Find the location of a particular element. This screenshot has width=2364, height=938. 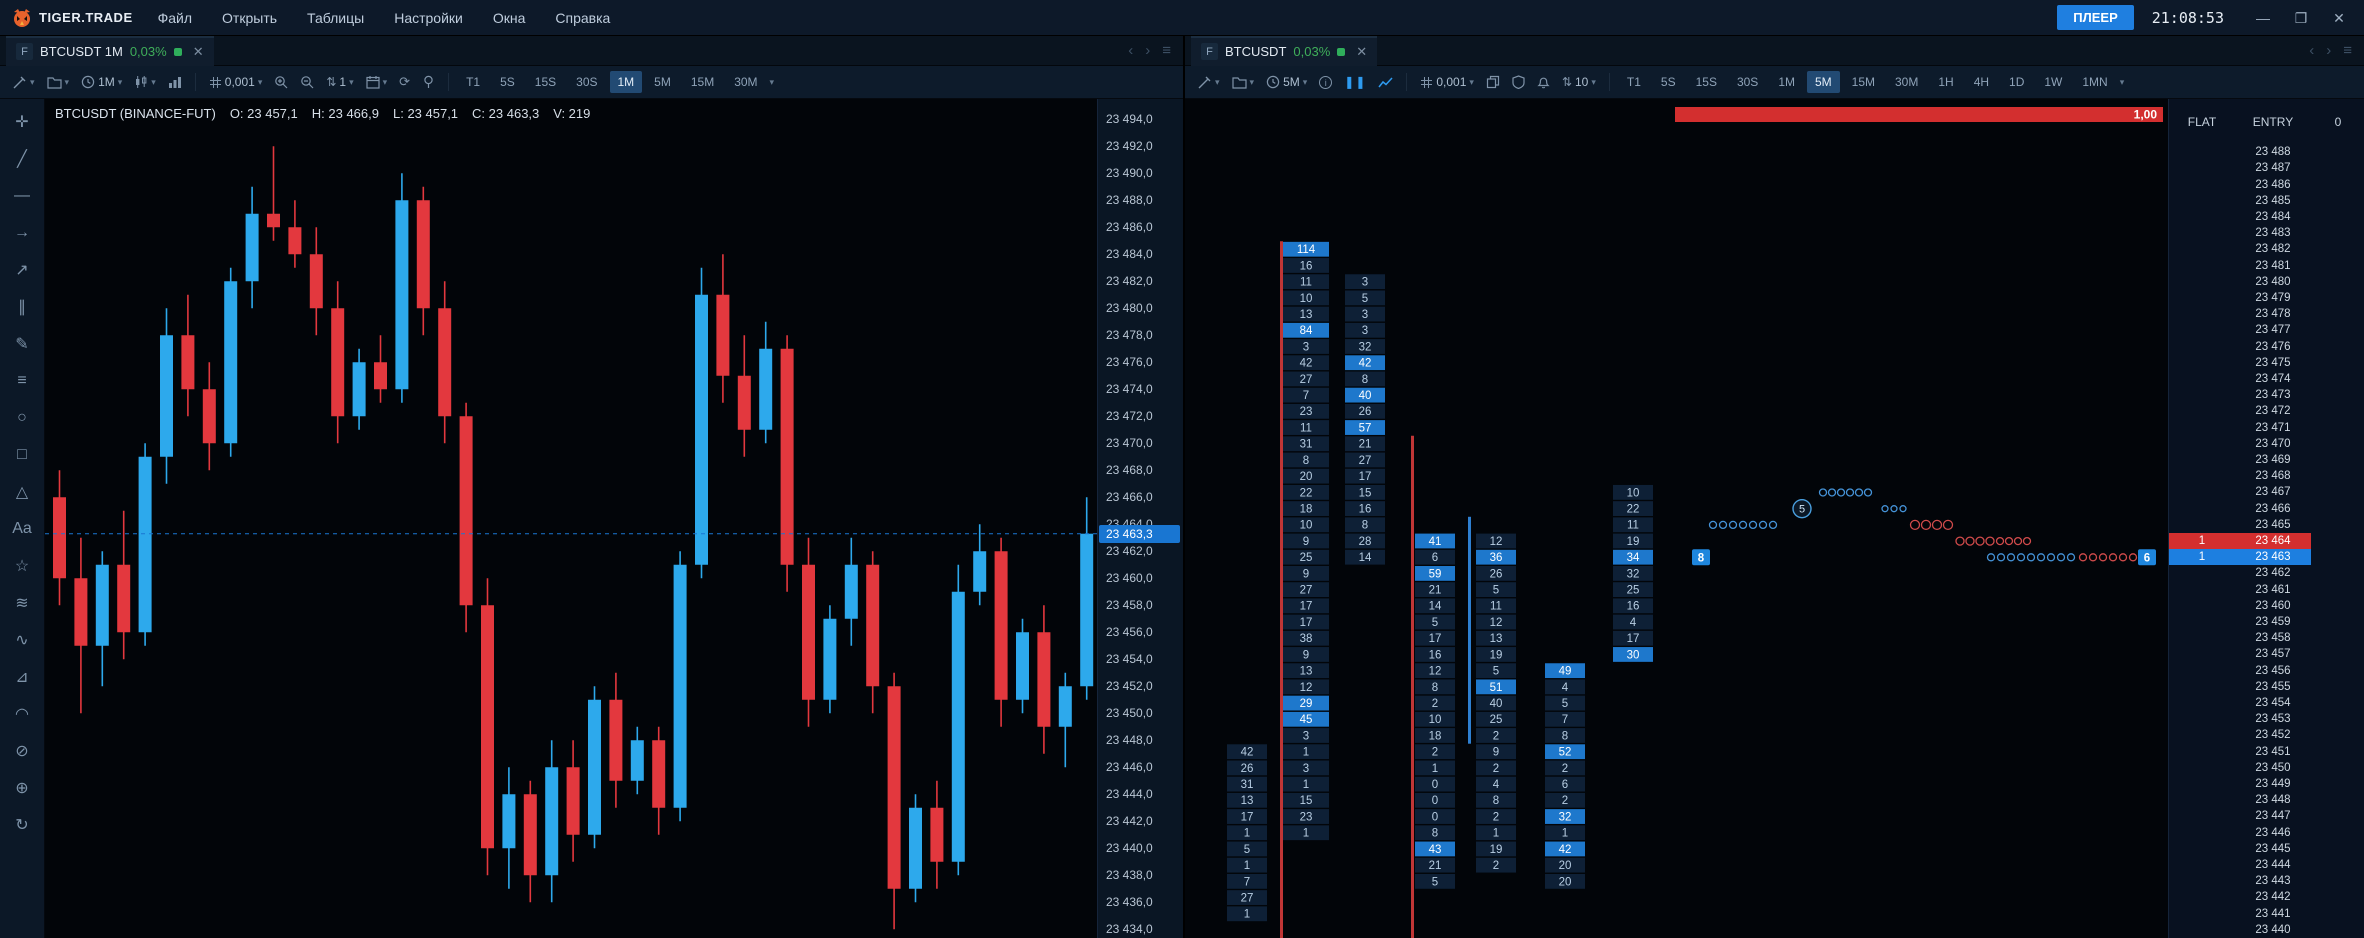

dom-entry-button: ENTRY is located at coordinates (2273, 121).